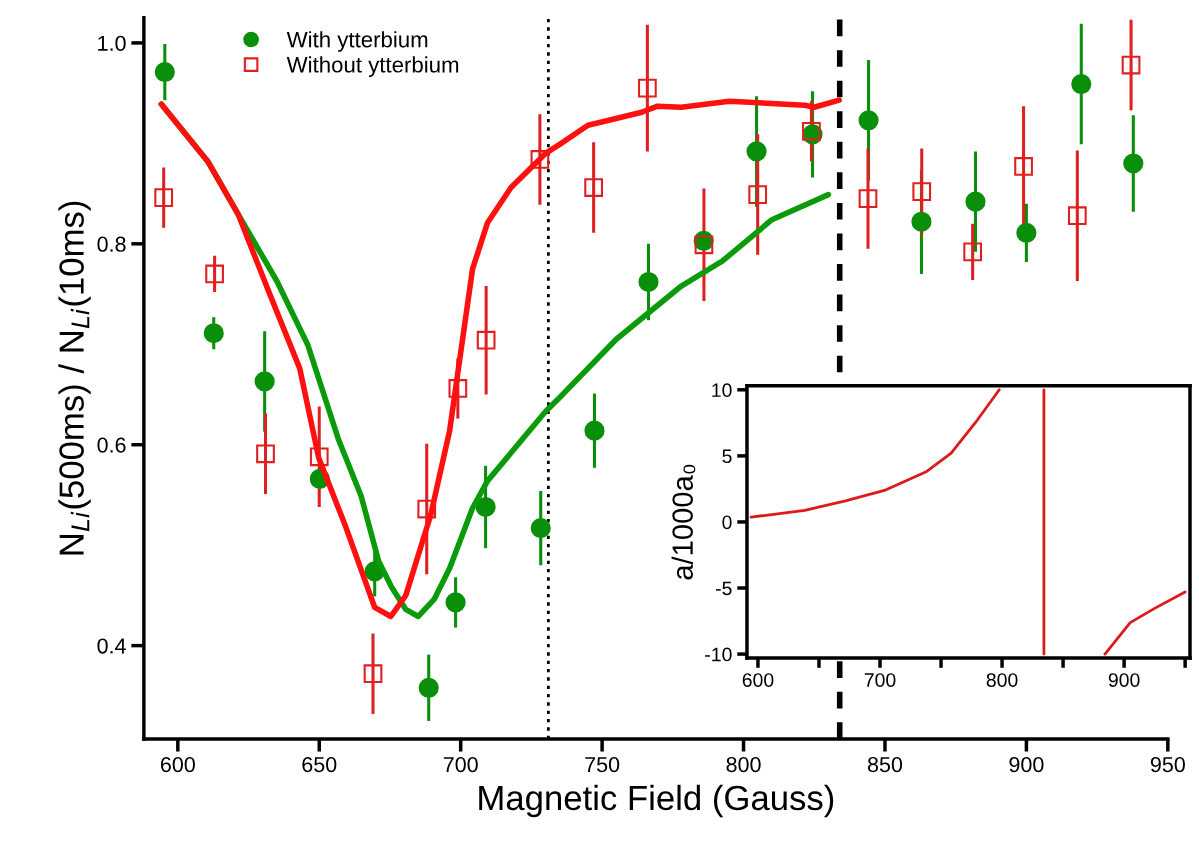  What do you see at coordinates (602, 764) in the screenshot?
I see `x-tick-label: 750` at bounding box center [602, 764].